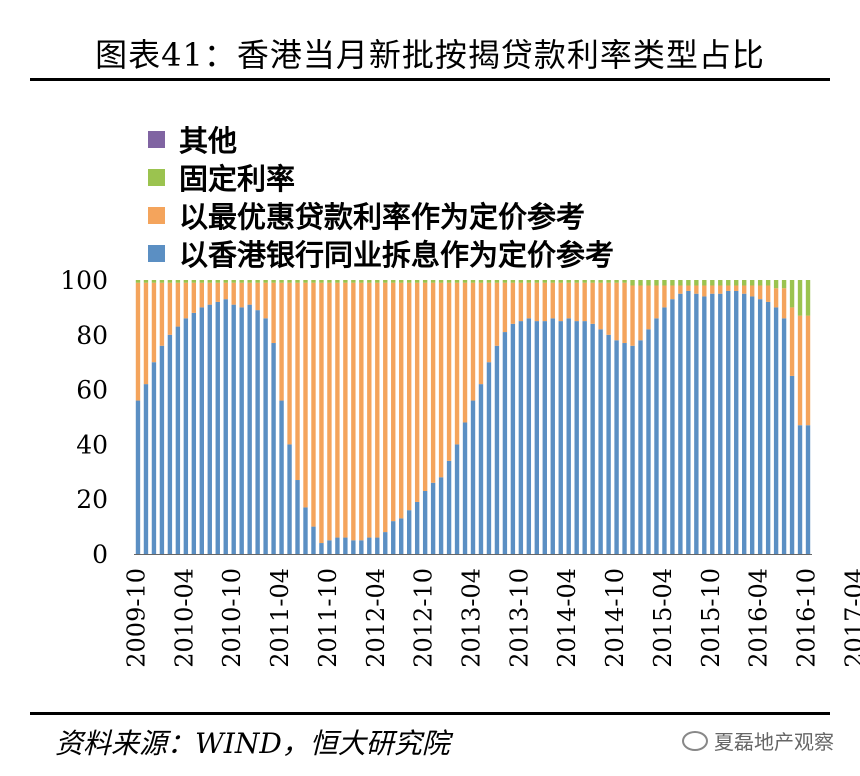  What do you see at coordinates (184, 618) in the screenshot?
I see `x-tick-label-2010-04: 2010-04` at bounding box center [184, 618].